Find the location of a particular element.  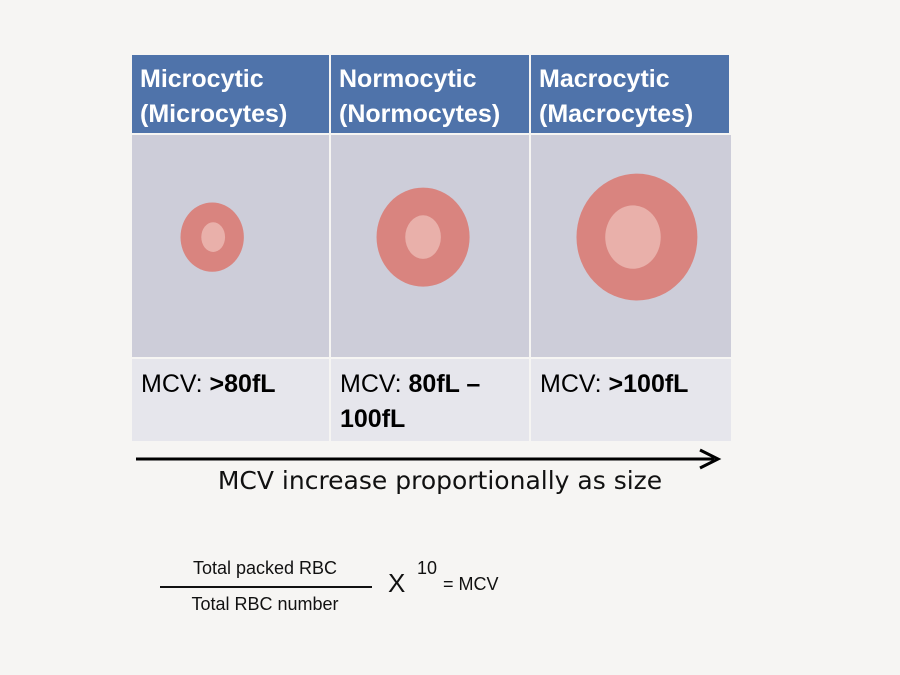

header-subtitle: (Normocytes) is located at coordinates (420, 114).